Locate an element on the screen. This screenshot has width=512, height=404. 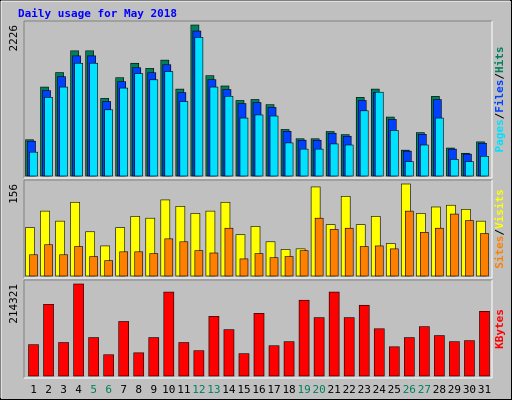
x-tick-label: 8 is located at coordinates (138, 389).